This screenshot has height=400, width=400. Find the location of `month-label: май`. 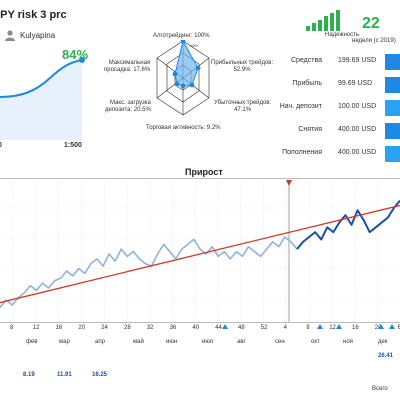

month-label: май is located at coordinates (138, 342).